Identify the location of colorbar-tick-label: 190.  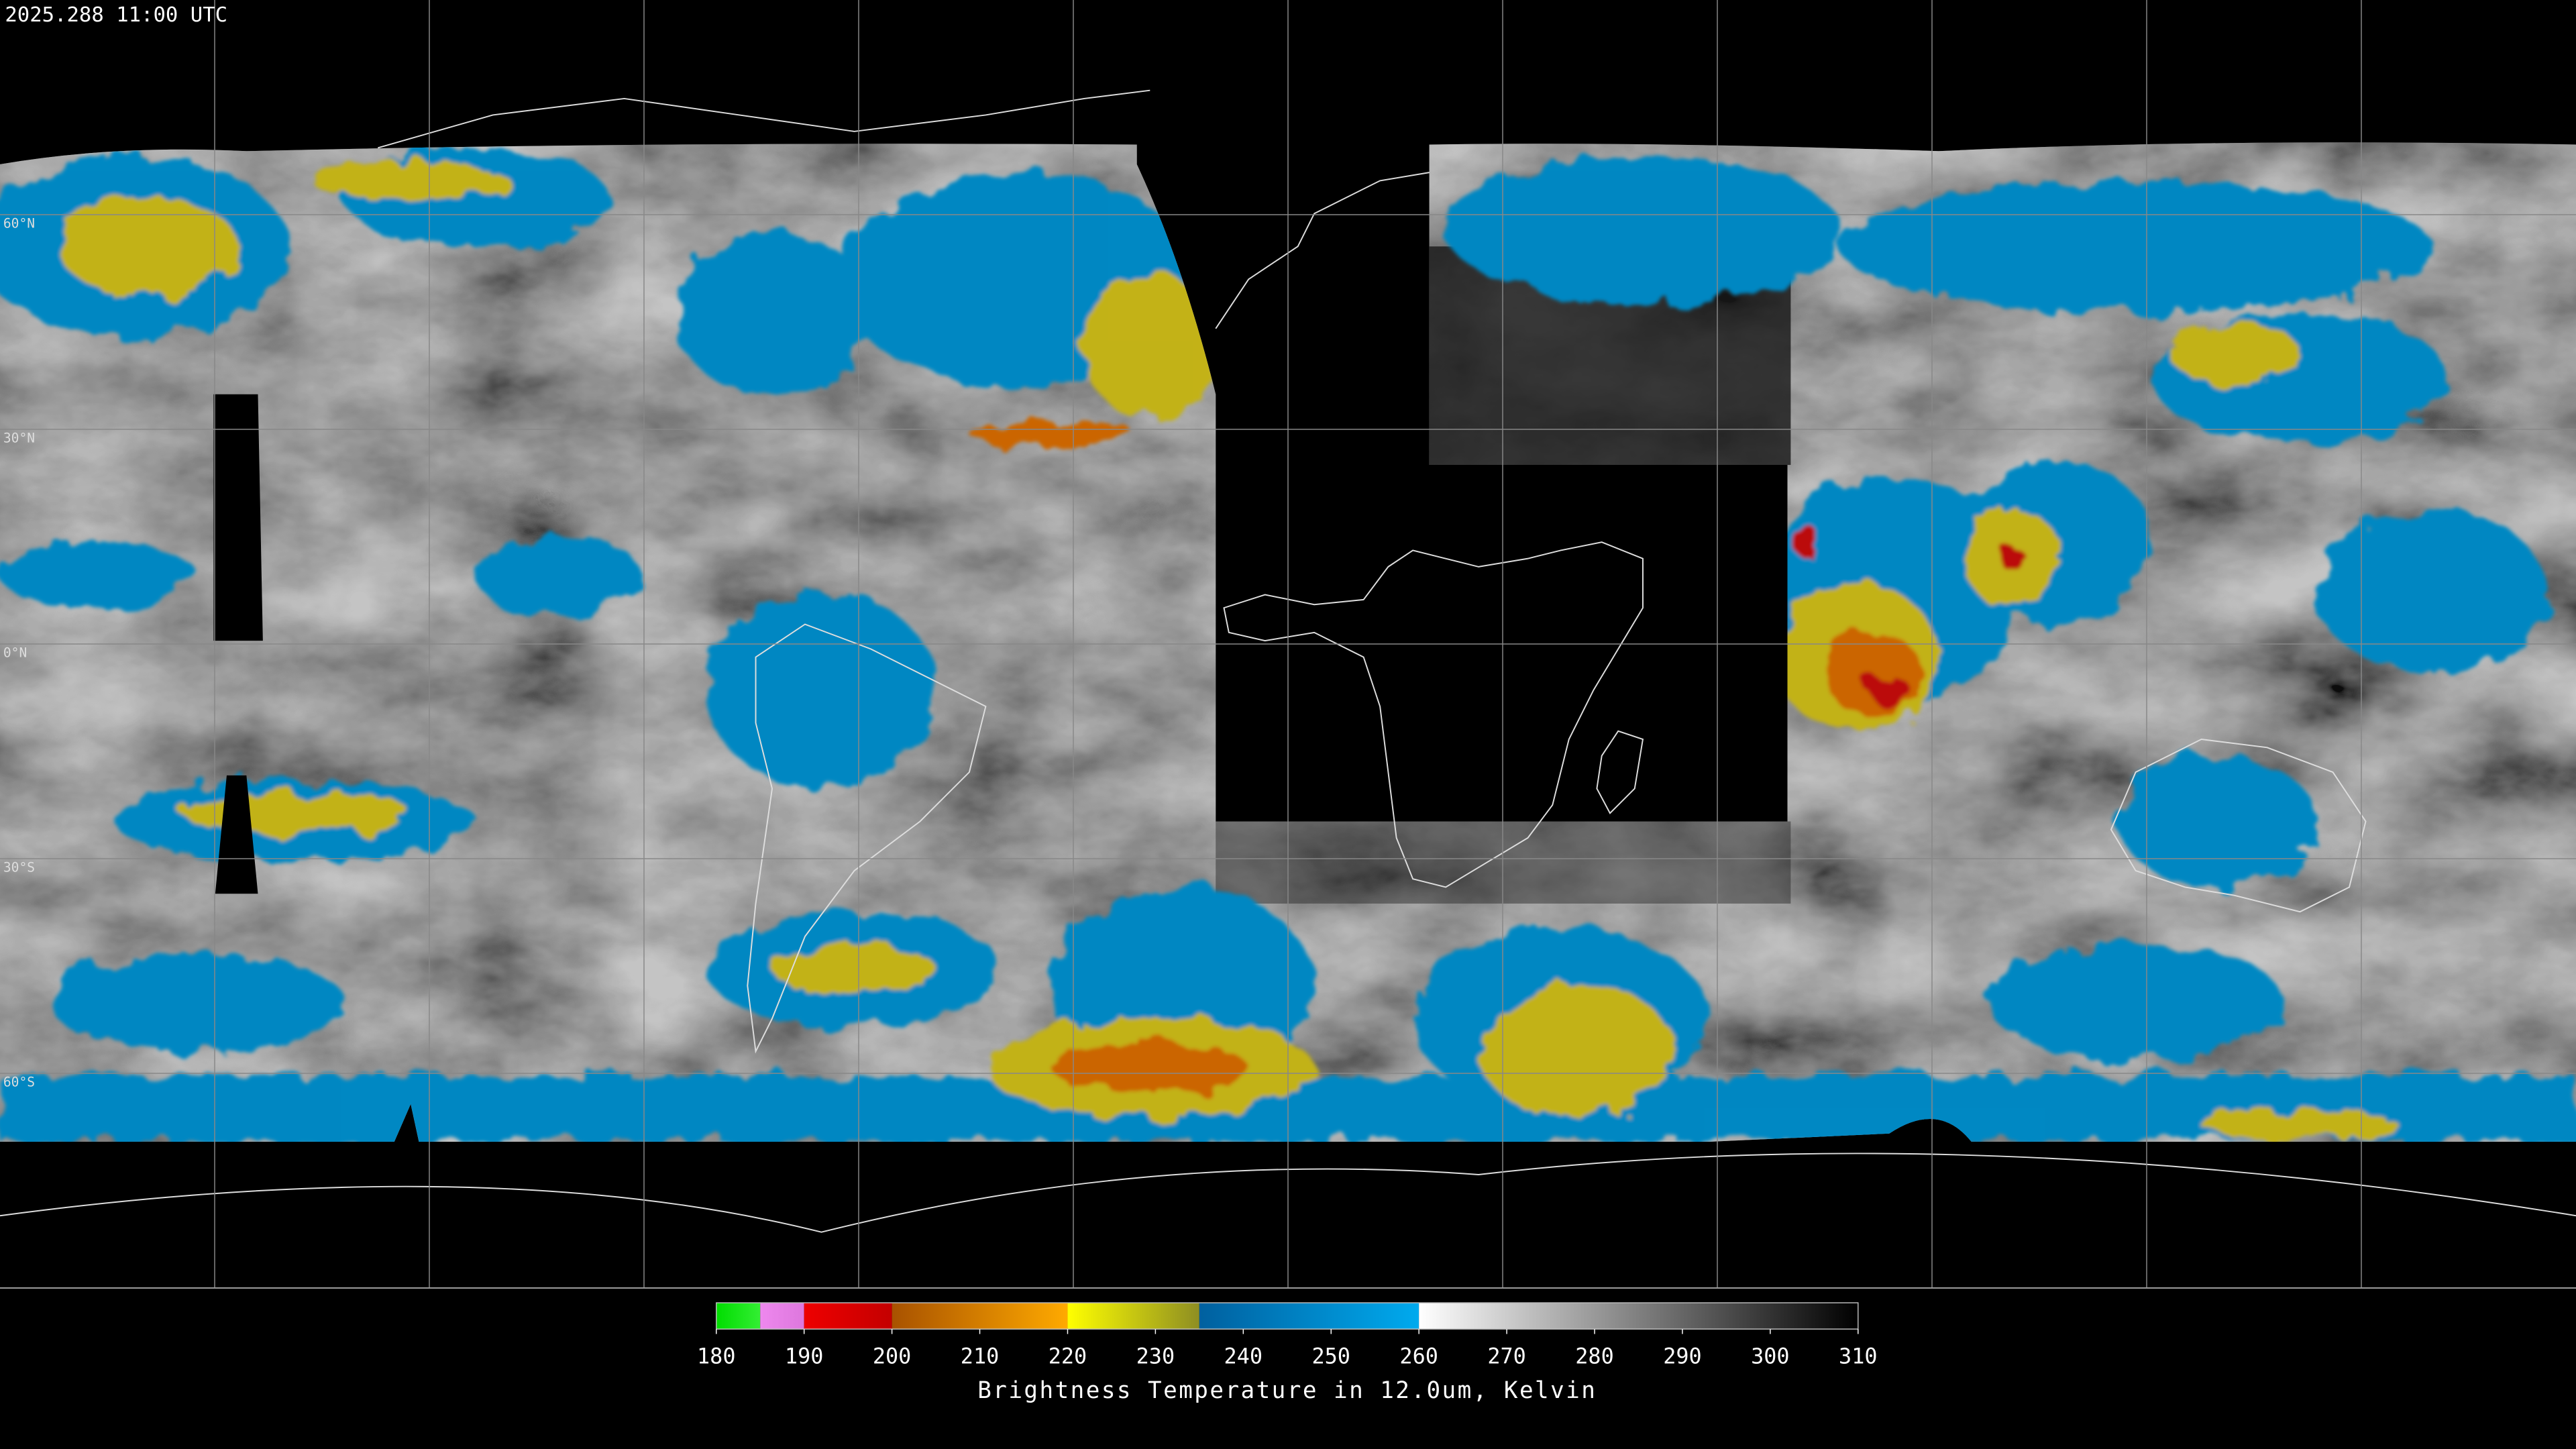
(804, 1356).